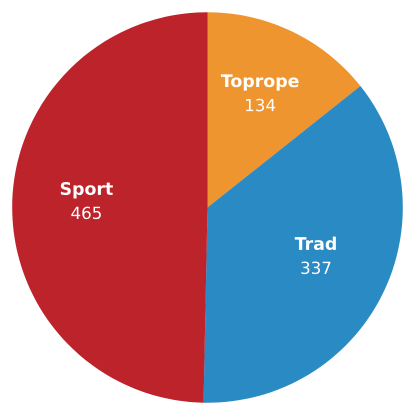  Describe the element at coordinates (315, 268) in the screenshot. I see `data-label: 337` at that location.